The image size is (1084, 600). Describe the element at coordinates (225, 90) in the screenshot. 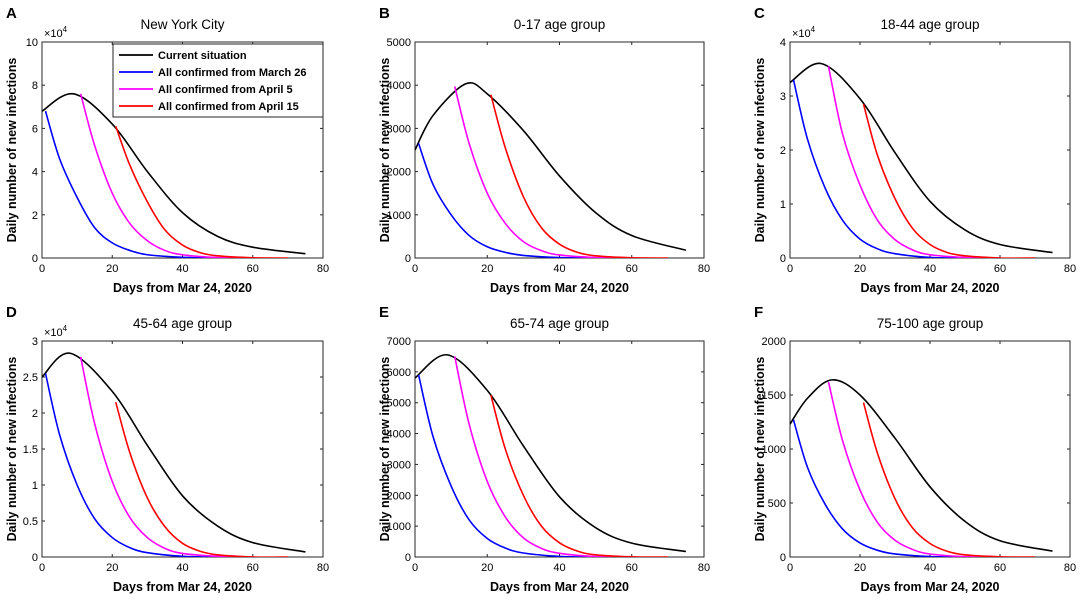

I see `legend-entry: All confirmed from April 5` at that location.